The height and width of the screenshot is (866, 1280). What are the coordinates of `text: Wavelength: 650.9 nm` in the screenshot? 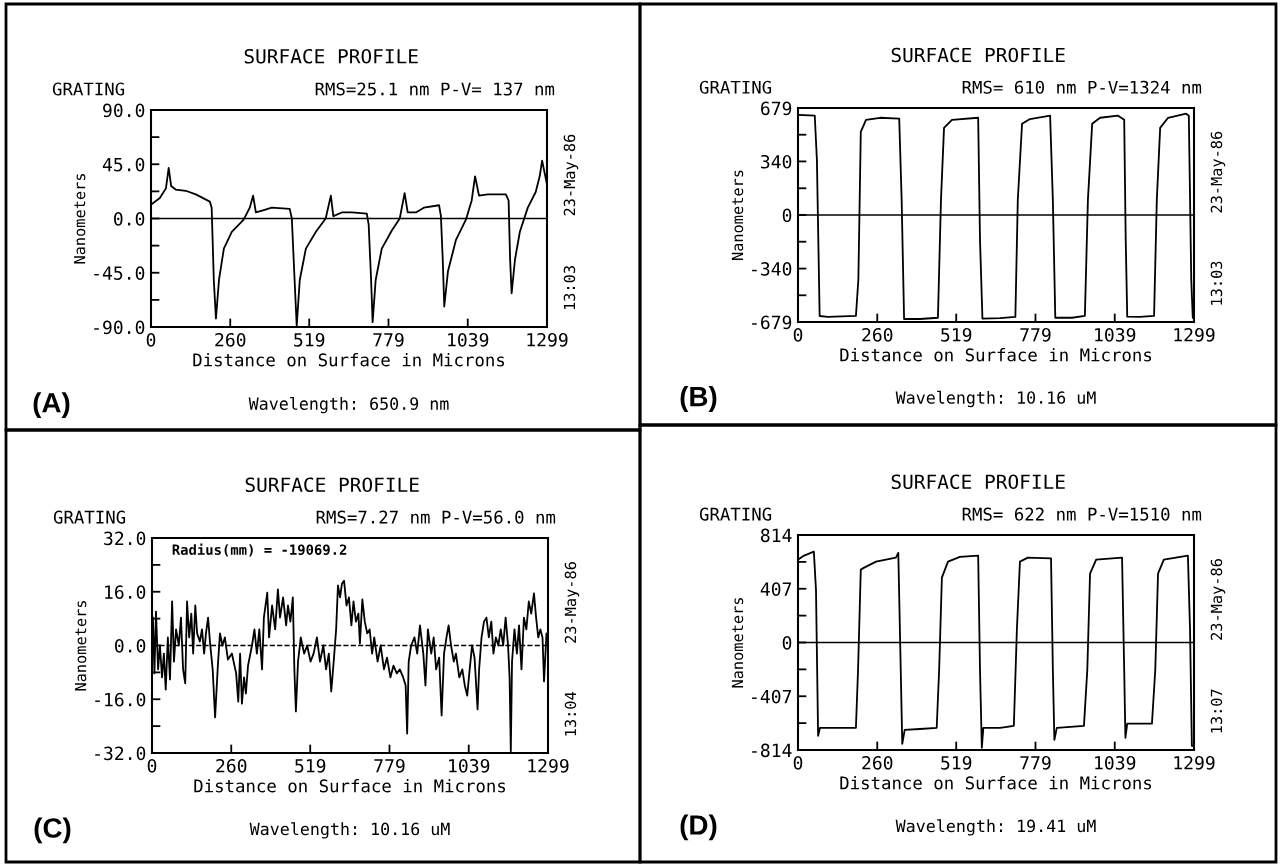 It's located at (348, 405).